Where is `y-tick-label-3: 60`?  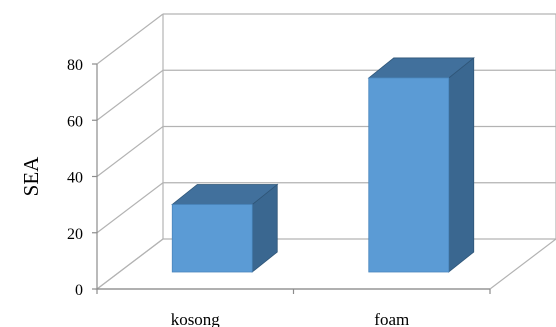 y-tick-label-3: 60 is located at coordinates (75, 121).